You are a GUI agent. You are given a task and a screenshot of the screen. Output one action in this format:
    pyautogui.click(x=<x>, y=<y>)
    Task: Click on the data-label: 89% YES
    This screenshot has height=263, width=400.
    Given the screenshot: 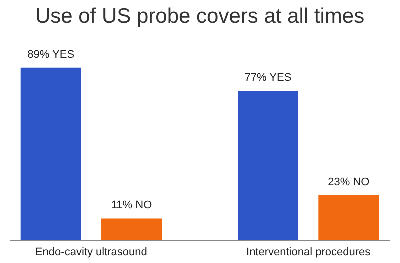 What is the action you would take?
    pyautogui.click(x=51, y=54)
    